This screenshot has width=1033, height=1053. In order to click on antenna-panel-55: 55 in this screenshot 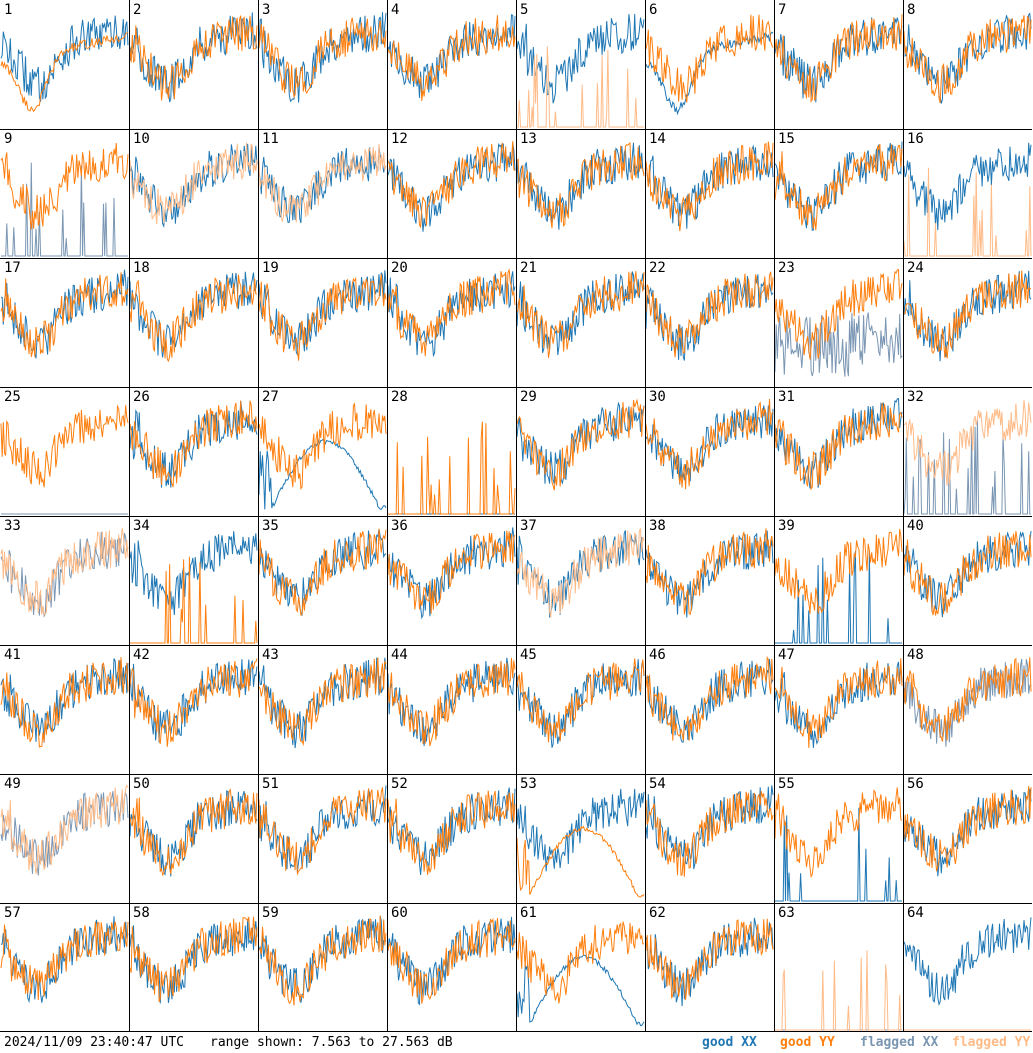, I will do `click(838, 838)`.